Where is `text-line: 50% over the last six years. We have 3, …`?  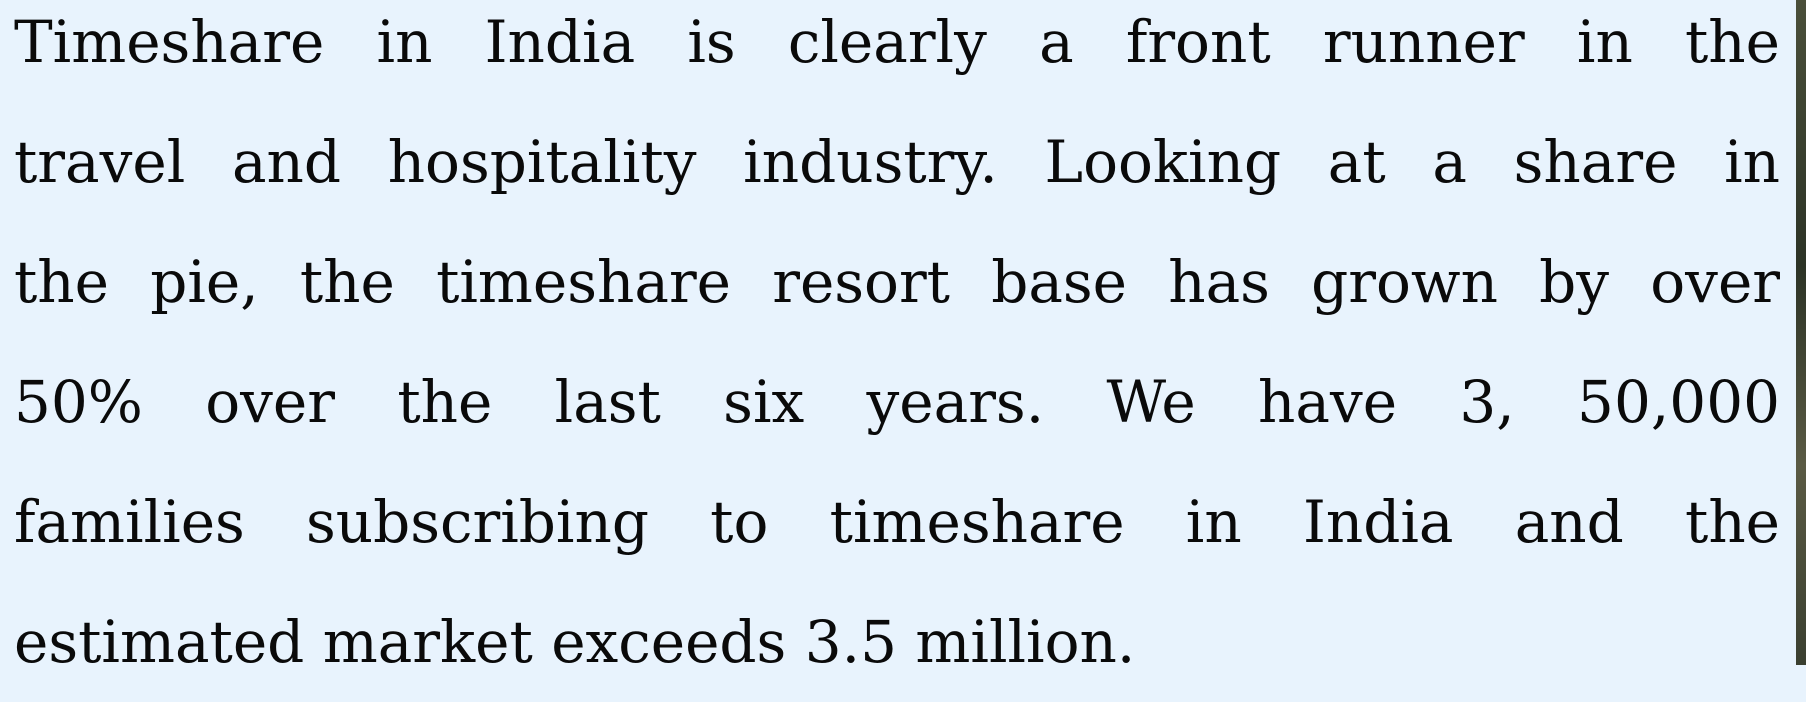 text-line: 50% over the last six years. We have 3, … is located at coordinates (897, 402).